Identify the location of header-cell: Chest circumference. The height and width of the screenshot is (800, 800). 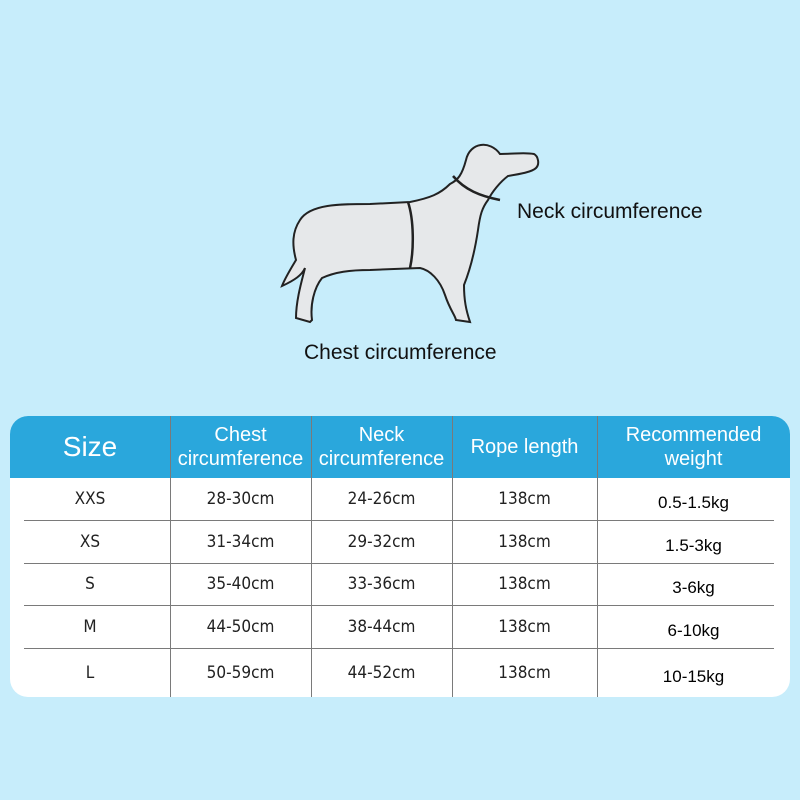
(240, 447).